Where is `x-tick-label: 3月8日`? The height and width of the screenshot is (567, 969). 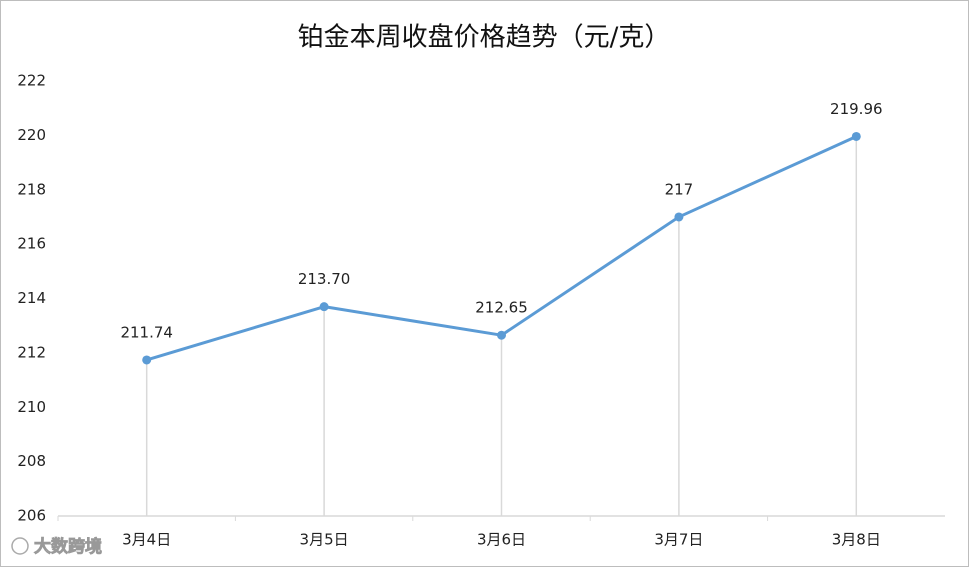
x-tick-label: 3月8日 is located at coordinates (856, 540).